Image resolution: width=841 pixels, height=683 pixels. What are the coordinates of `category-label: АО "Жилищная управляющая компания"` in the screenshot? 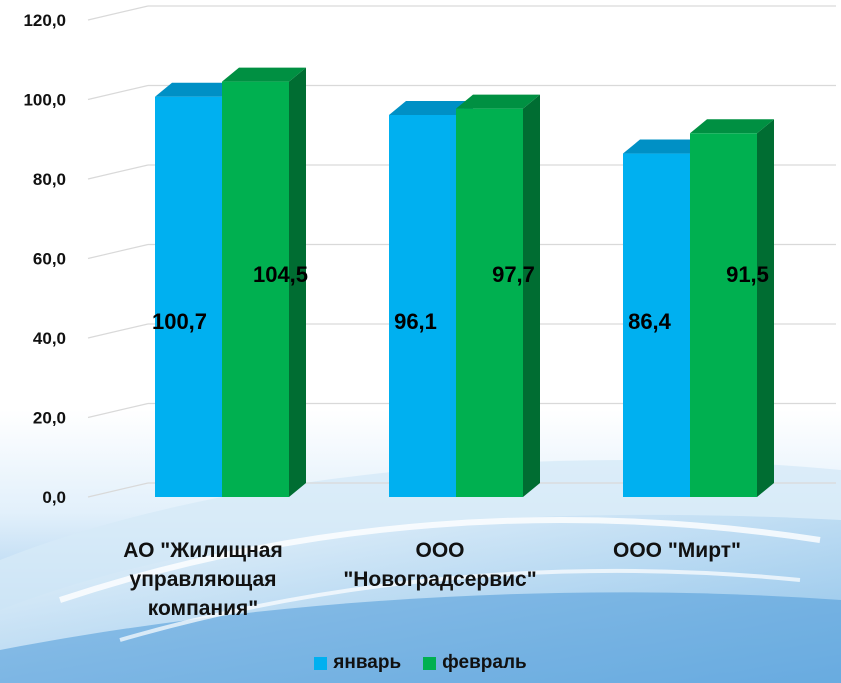 It's located at (203, 579).